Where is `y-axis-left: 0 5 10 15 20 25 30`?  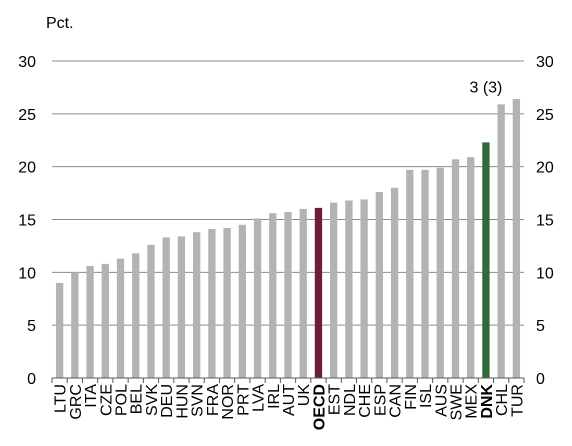
y-axis-left: 0 5 10 15 20 25 30 is located at coordinates (27, 221).